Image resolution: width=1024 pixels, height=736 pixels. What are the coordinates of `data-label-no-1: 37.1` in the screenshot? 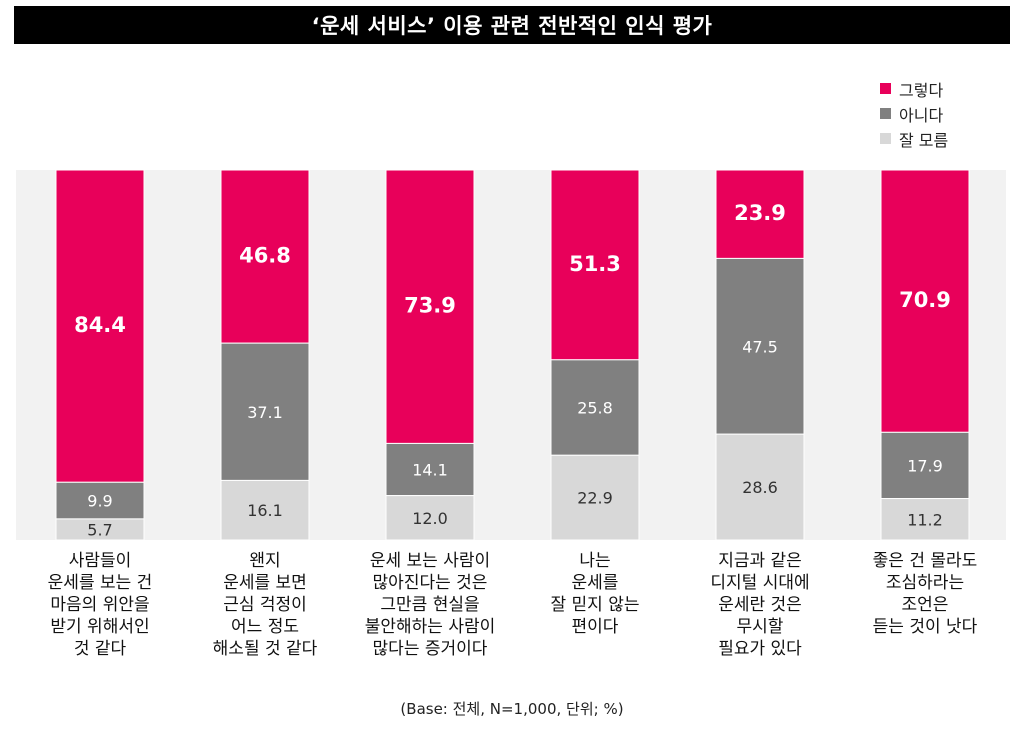 It's located at (265, 412).